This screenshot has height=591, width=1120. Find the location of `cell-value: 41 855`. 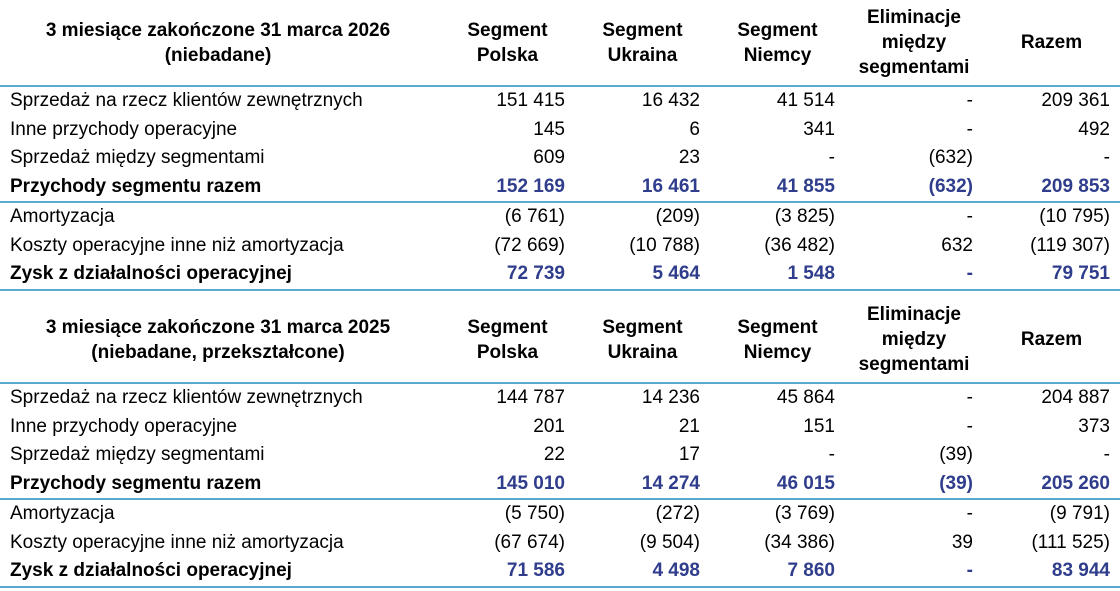

cell-value: 41 855 is located at coordinates (777, 187).